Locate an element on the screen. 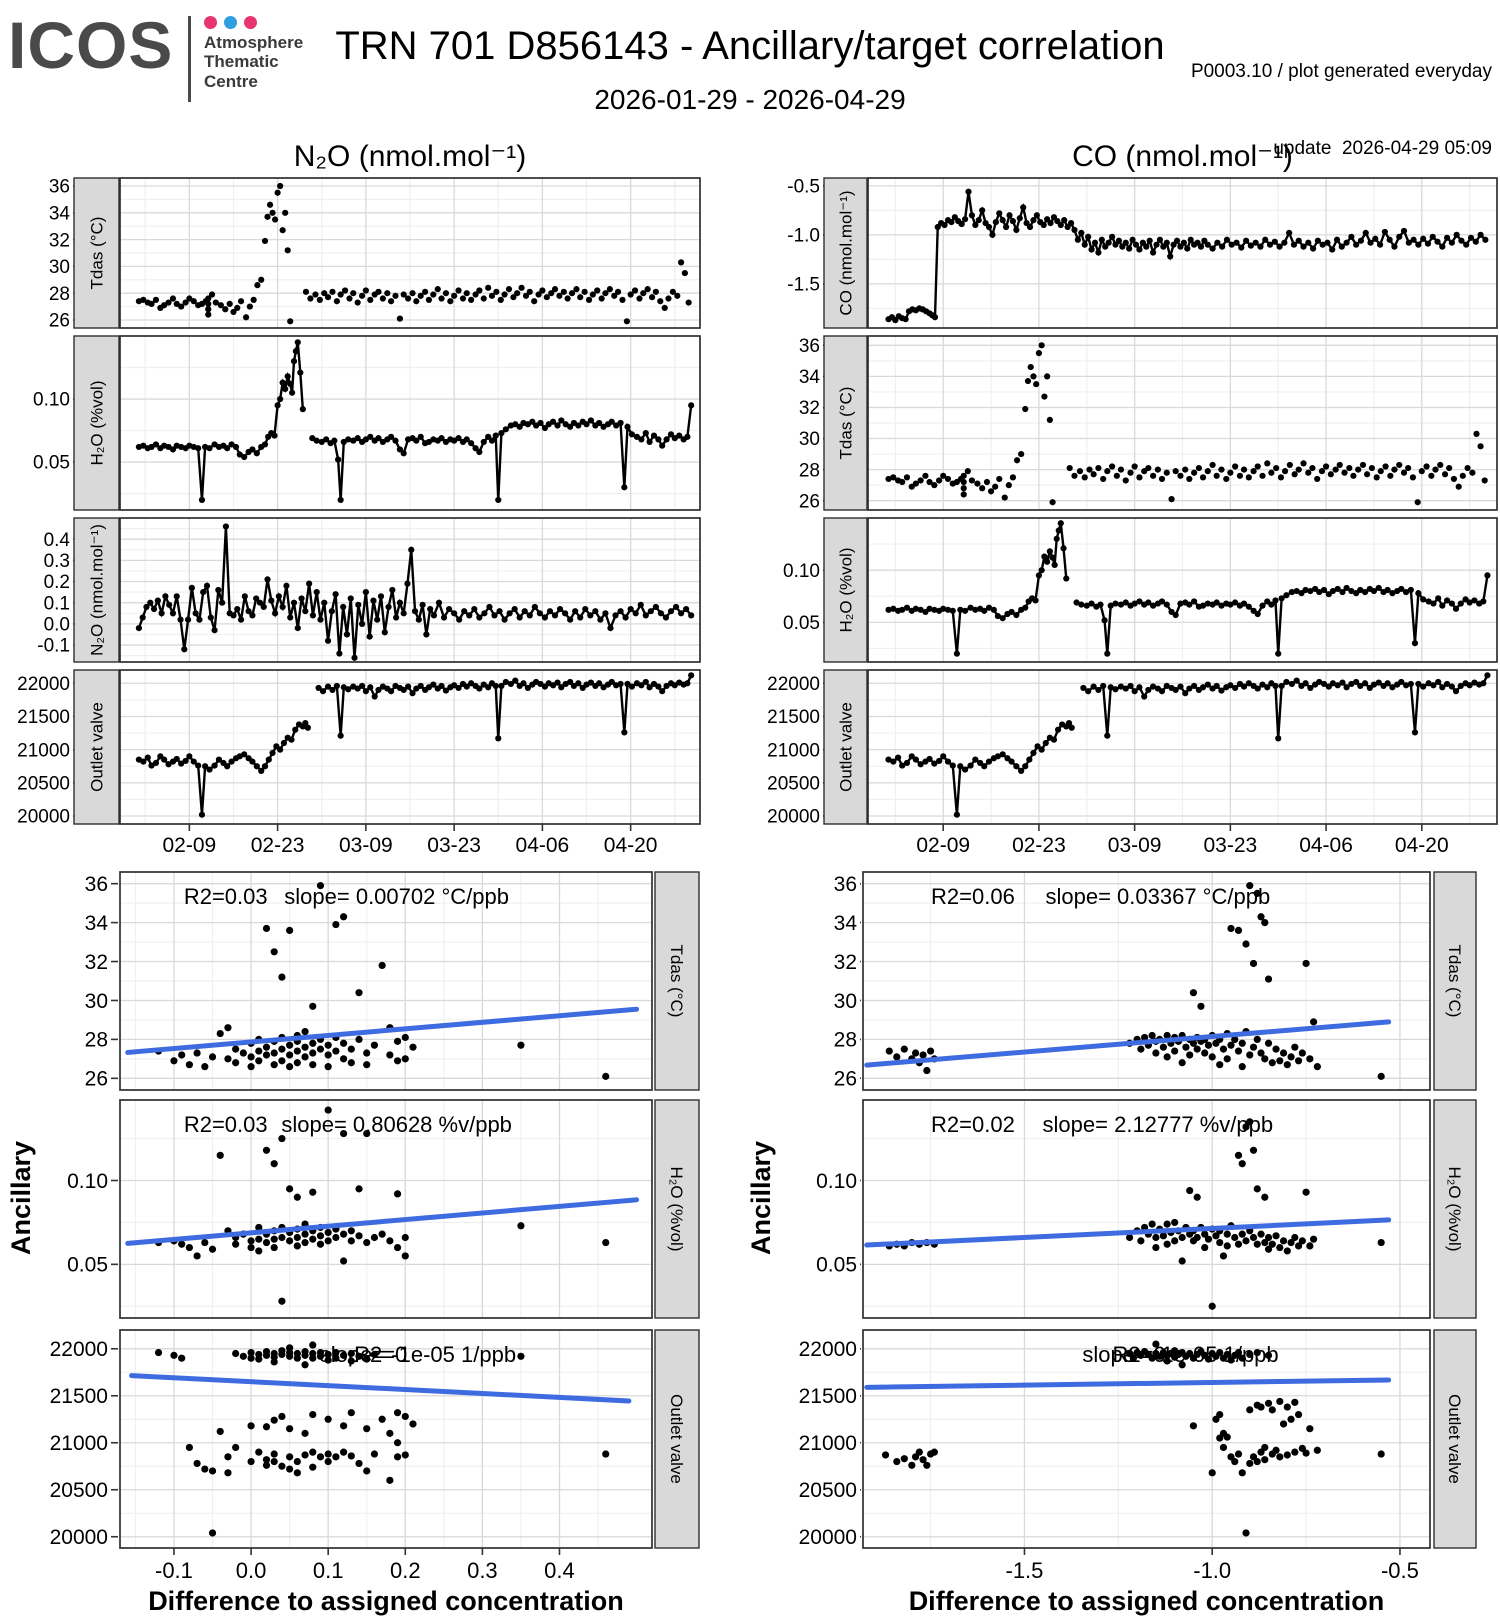 Image resolution: width=1500 pixels, height=1620 pixels. svg-text: slope= 0.03367 °C/ppb is located at coordinates (1157, 896).